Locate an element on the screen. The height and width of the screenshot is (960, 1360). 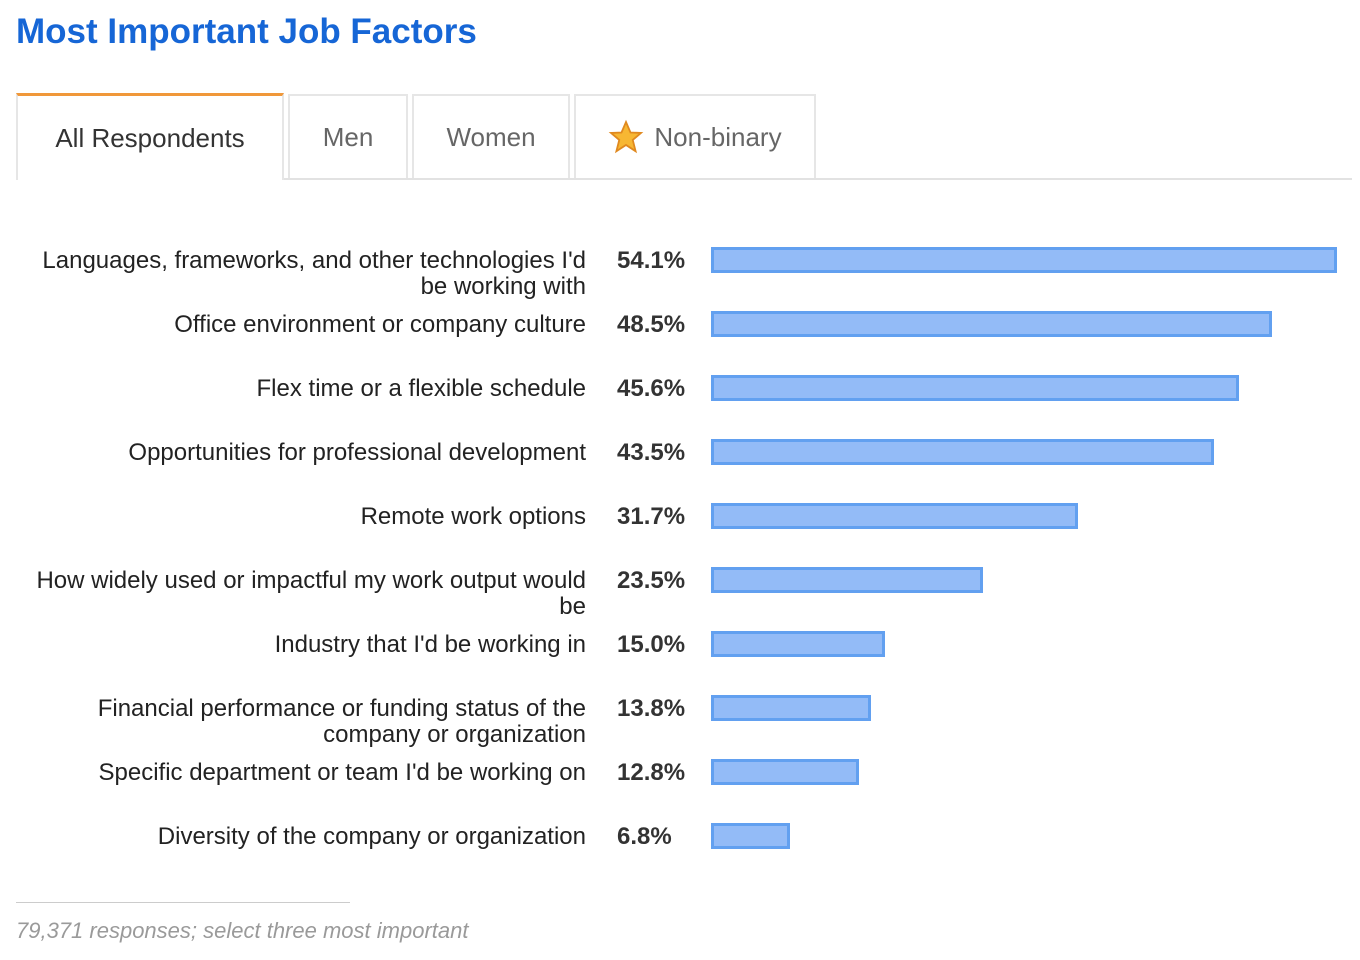
star-icon is located at coordinates (626, 136).